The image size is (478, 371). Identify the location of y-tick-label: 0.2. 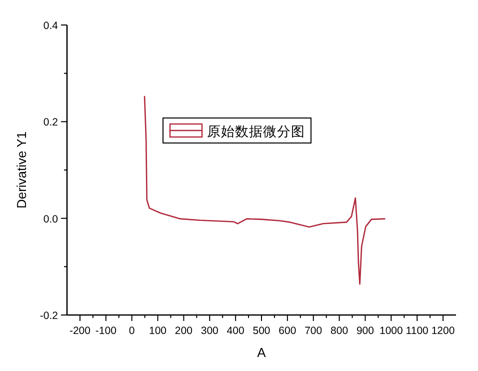
(50, 122).